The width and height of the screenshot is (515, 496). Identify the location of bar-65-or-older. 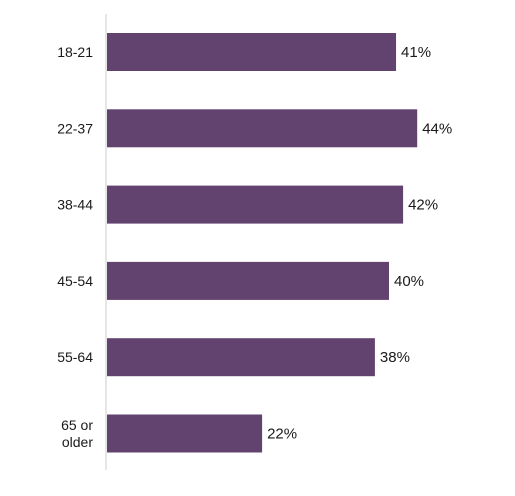
(185, 433).